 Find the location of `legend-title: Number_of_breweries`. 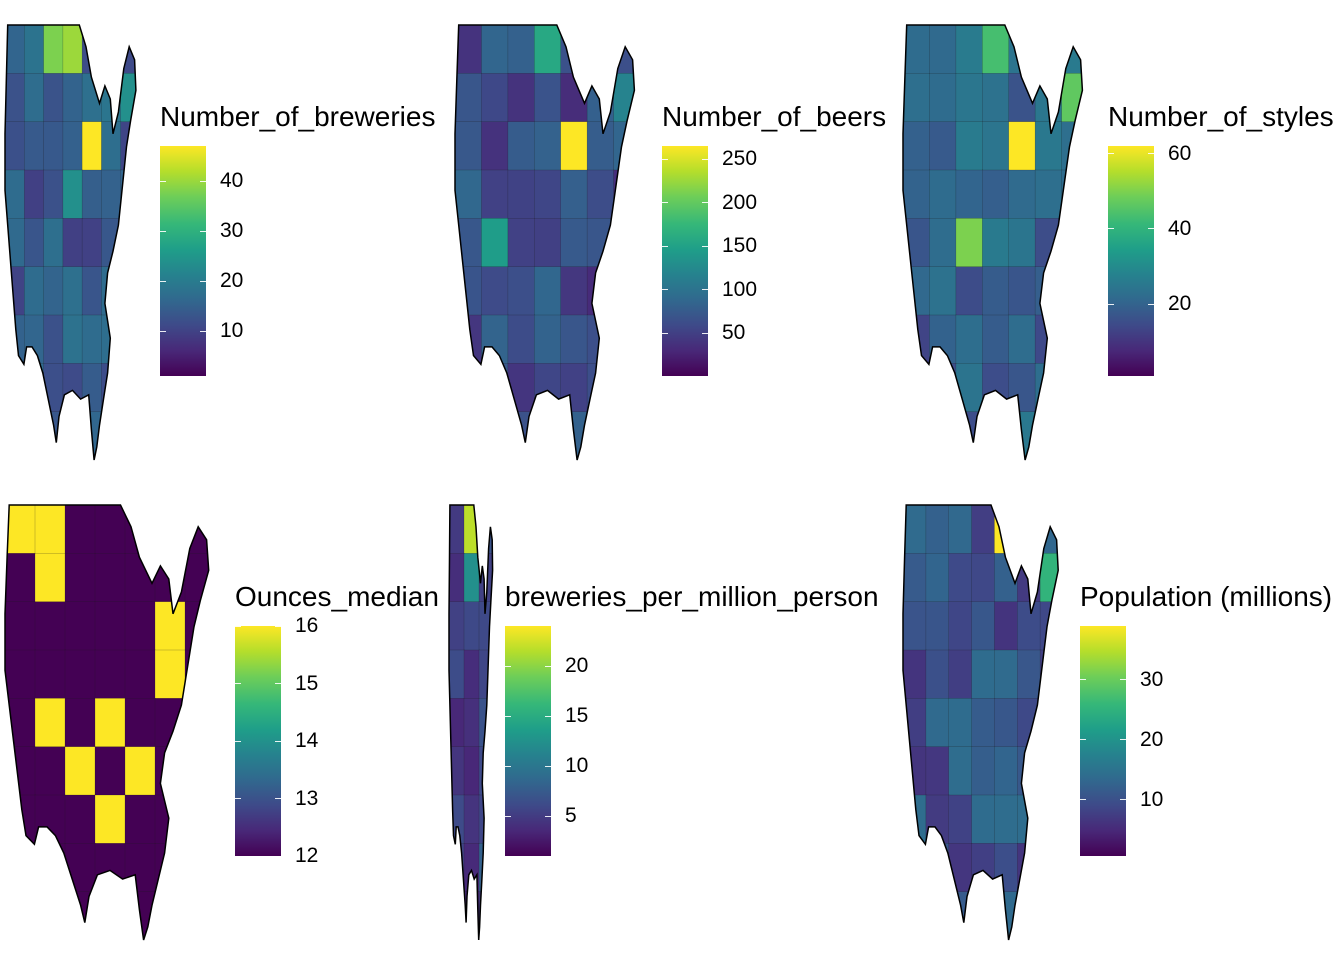

legend-title: Number_of_breweries is located at coordinates (298, 116).